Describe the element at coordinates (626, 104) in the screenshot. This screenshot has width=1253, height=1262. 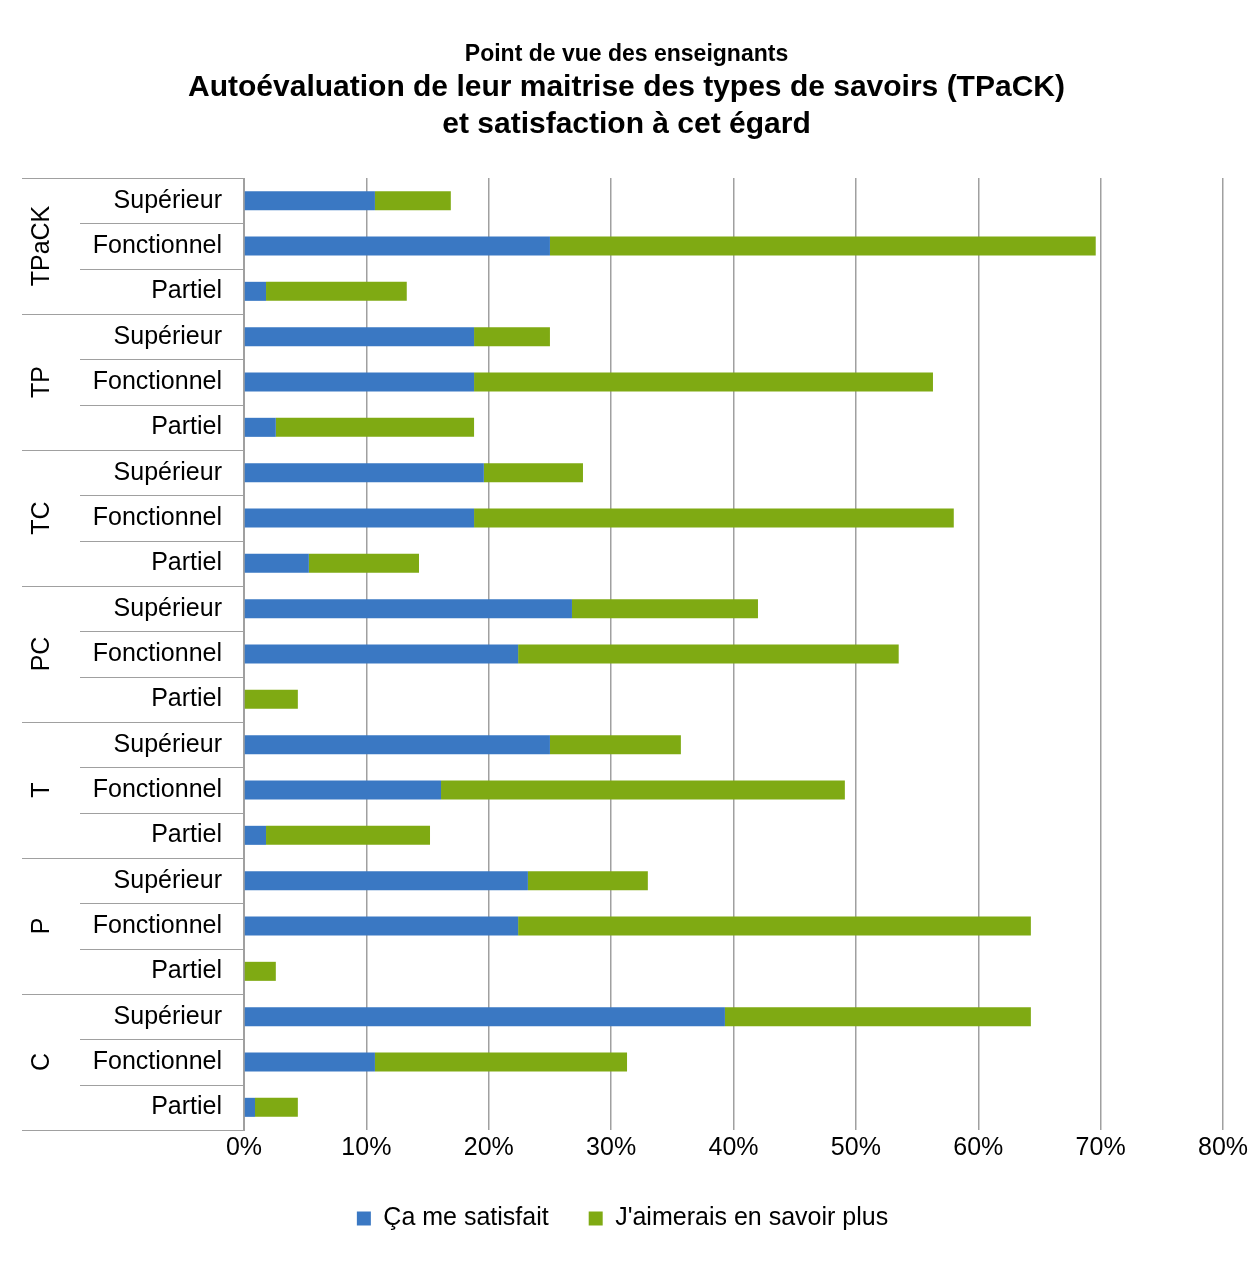
I see `chart-title: Autoévaluation de leur maitrise des types de savoirs (TPaCK) et satisfaction à cet égard` at that location.